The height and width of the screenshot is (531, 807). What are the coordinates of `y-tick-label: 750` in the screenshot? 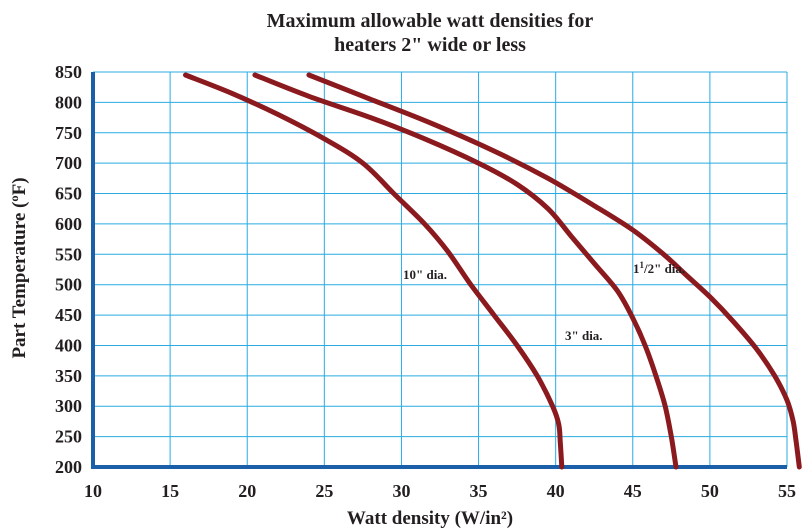 It's located at (68, 133).